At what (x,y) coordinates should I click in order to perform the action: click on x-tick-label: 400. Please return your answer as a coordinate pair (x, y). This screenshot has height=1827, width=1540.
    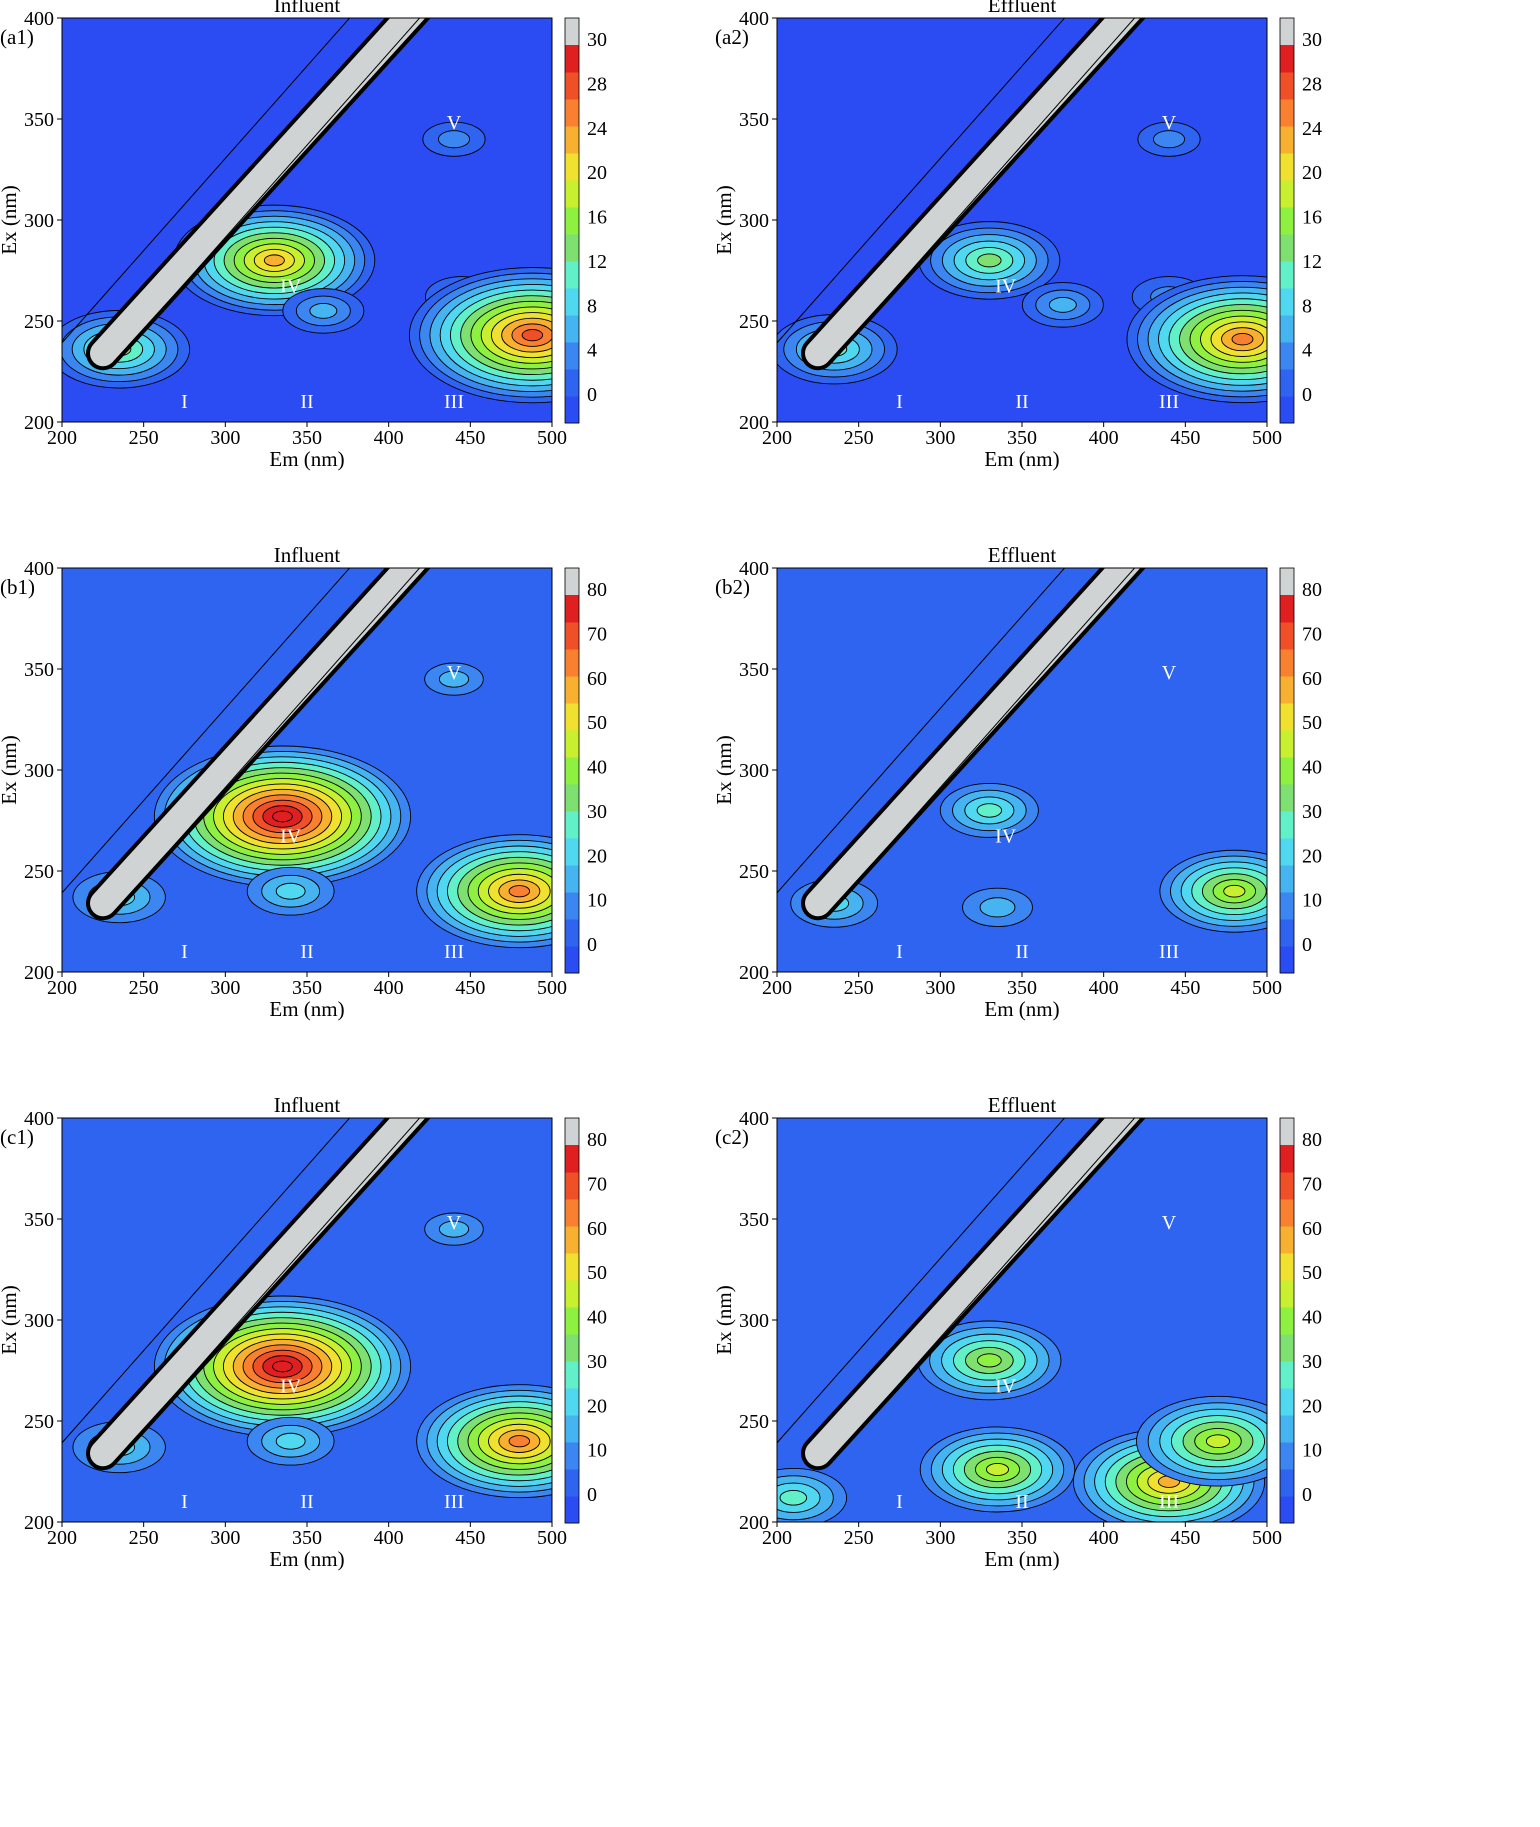
    Looking at the image, I should click on (1104, 1538).